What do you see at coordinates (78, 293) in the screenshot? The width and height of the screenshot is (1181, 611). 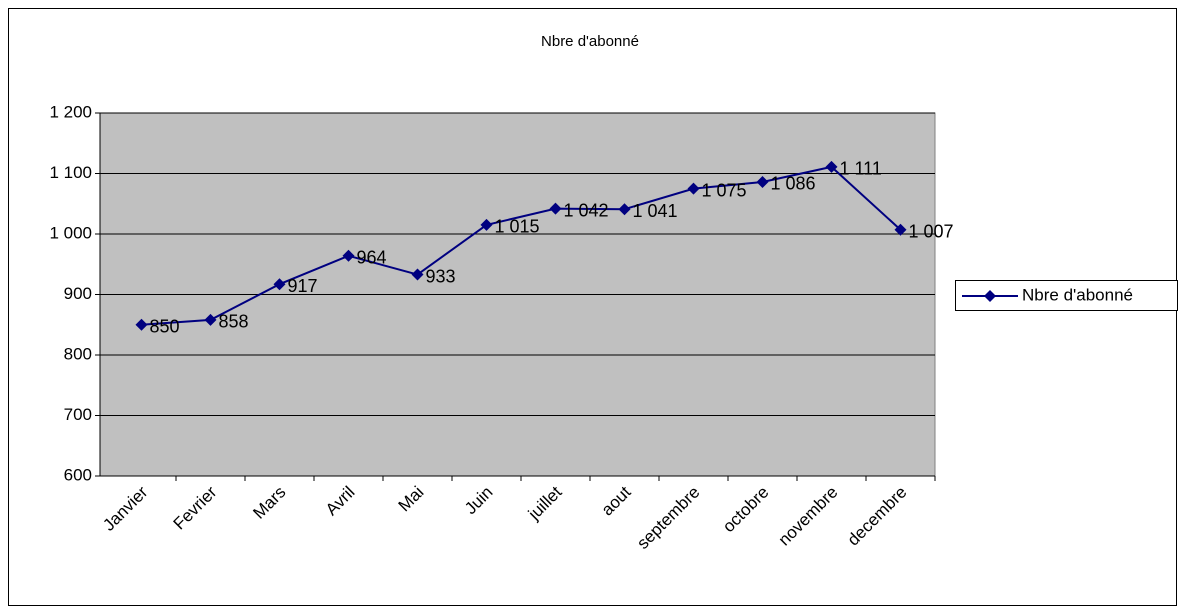 I see `y-tick-label: 900` at bounding box center [78, 293].